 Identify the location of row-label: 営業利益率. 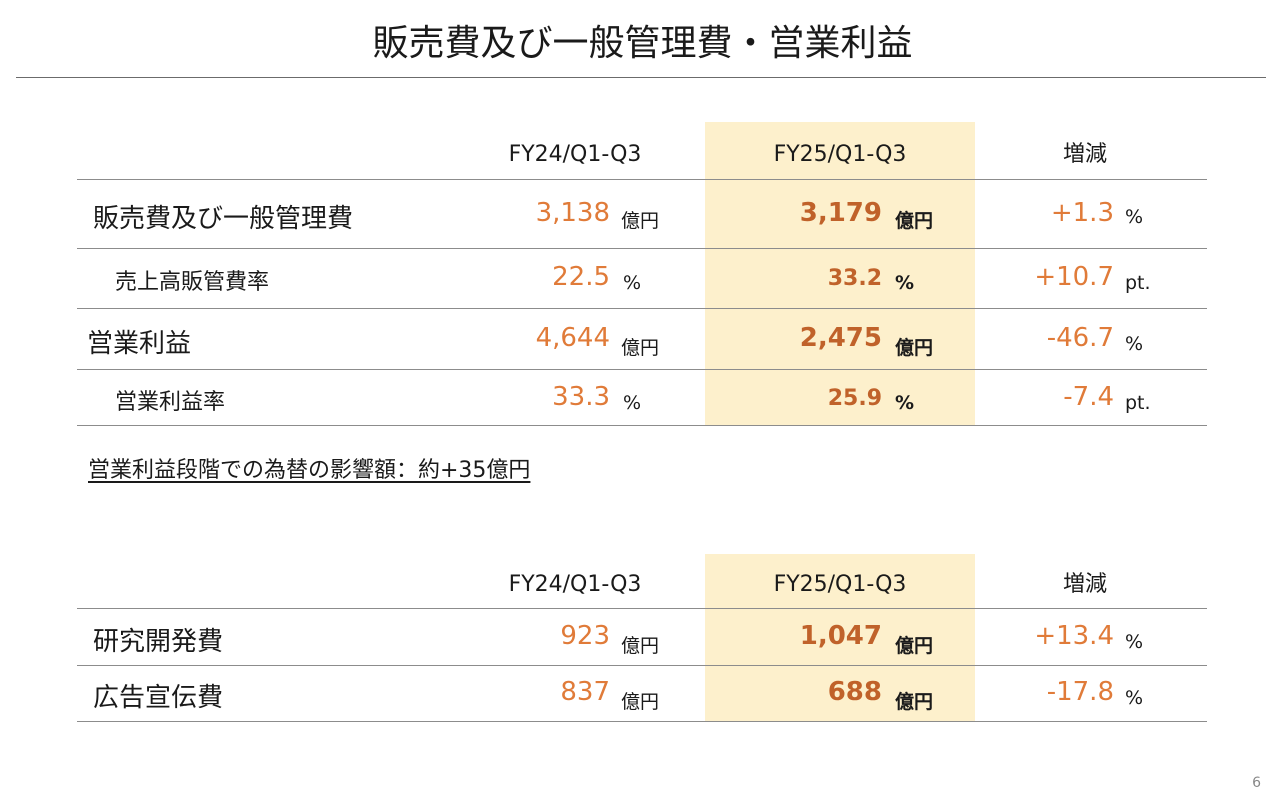
(170, 402).